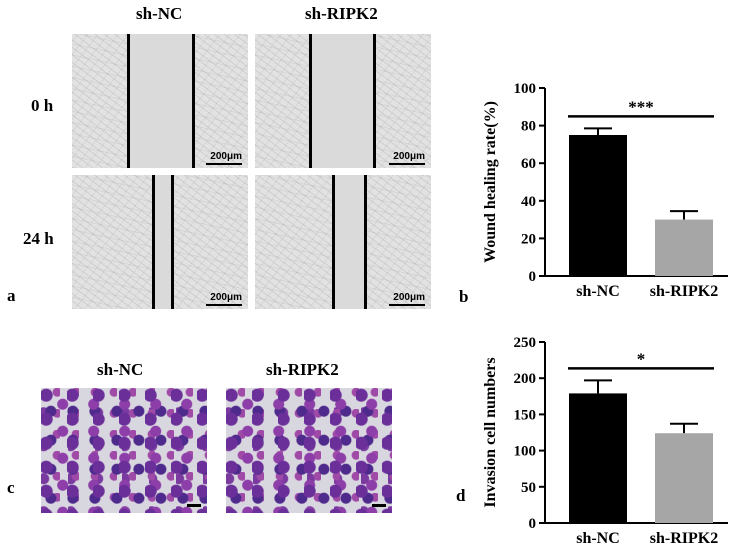 The height and width of the screenshot is (560, 755). I want to click on significance-marker: *, so click(641, 358).